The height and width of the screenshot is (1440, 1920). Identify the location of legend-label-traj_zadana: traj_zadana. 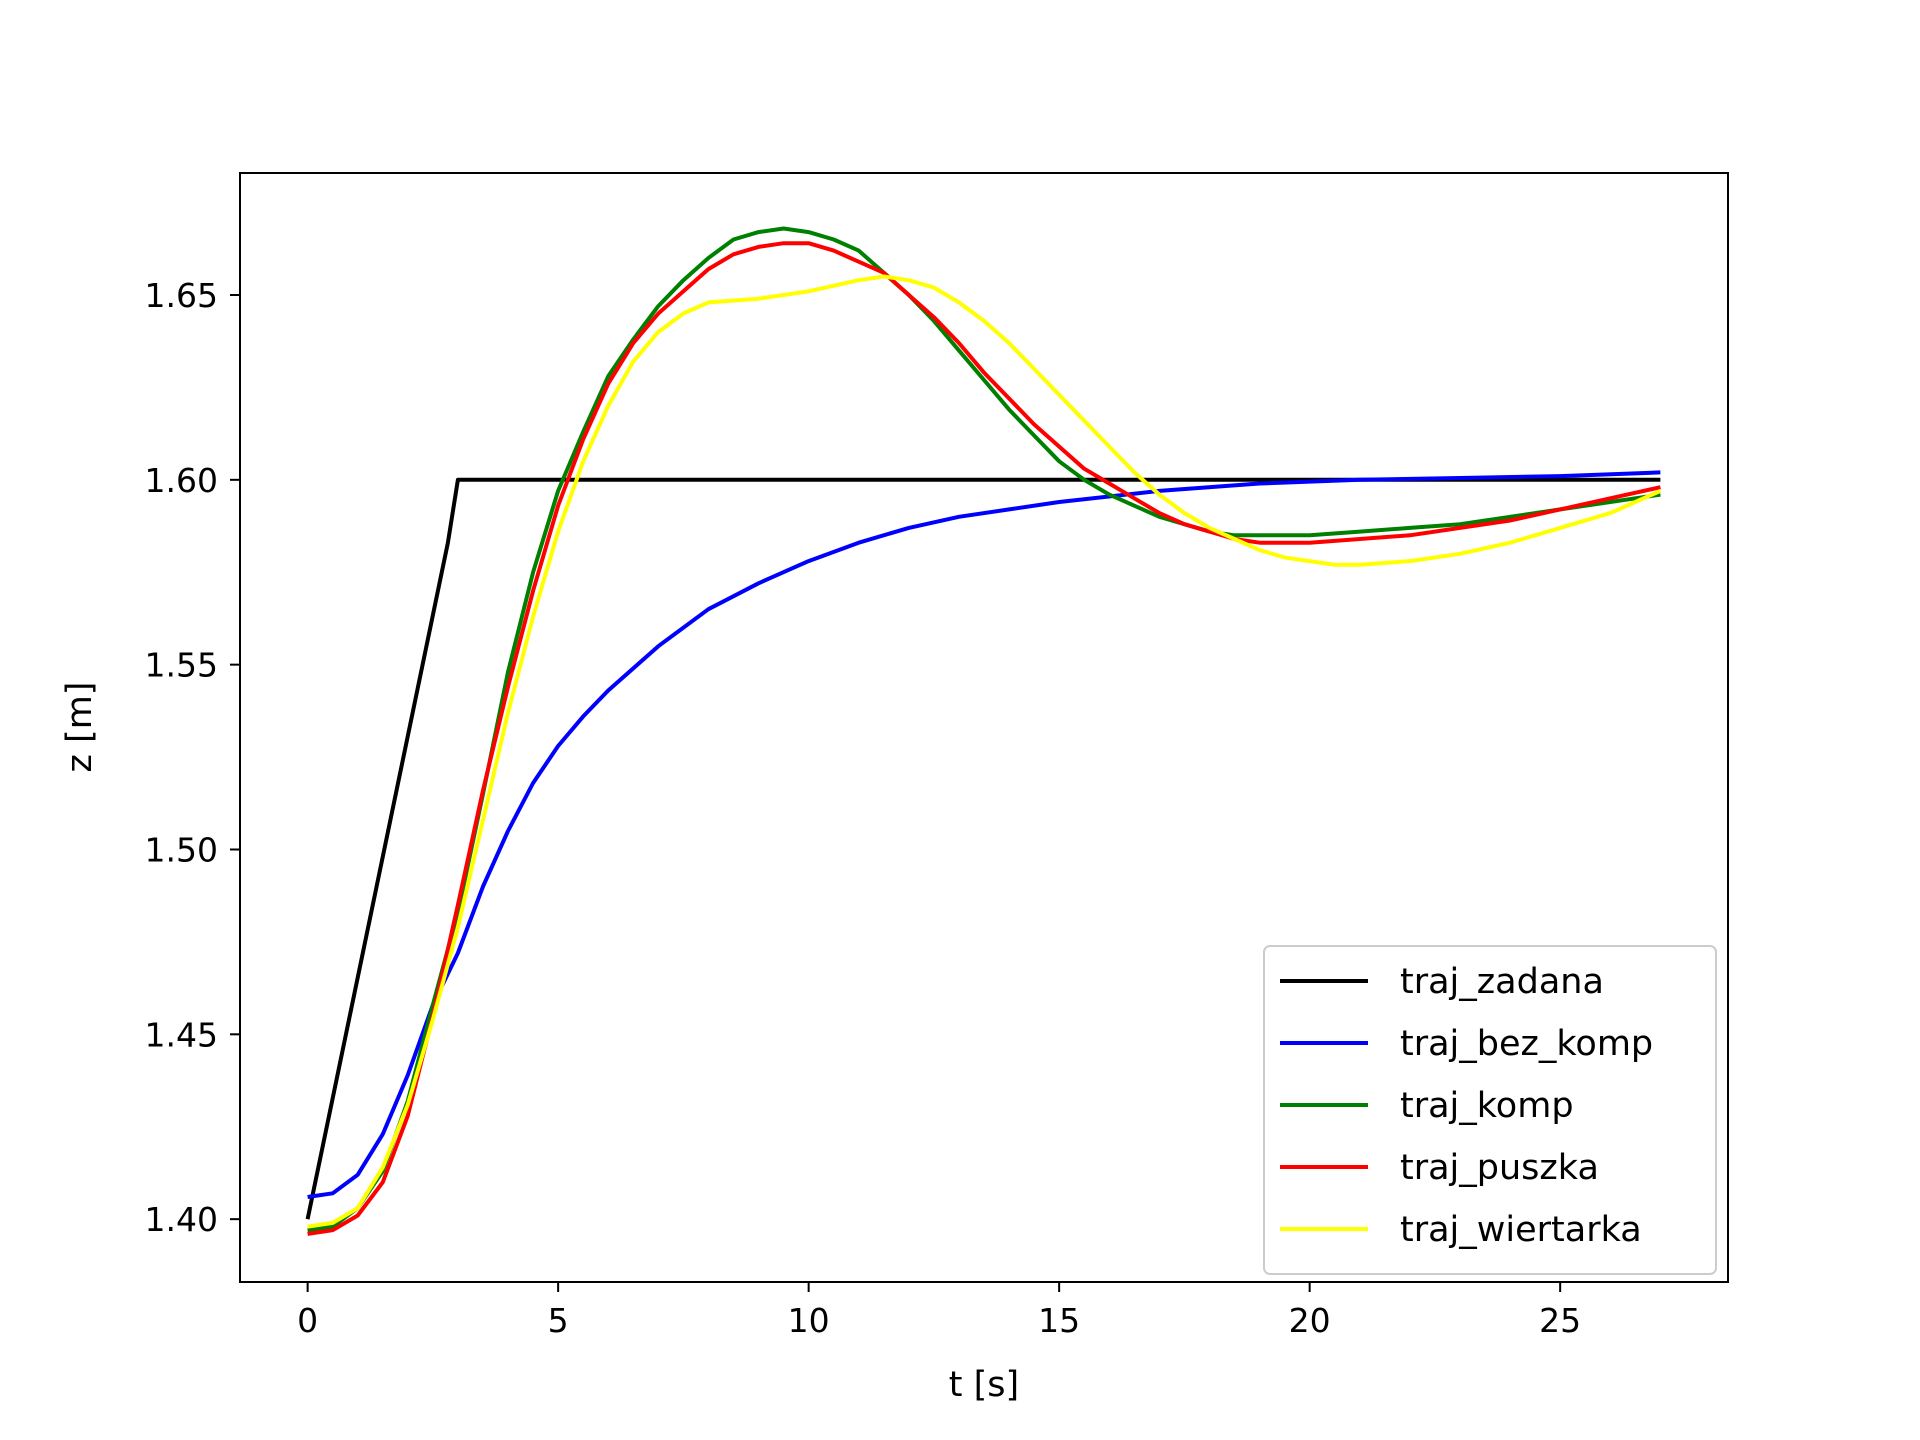
(1502, 982).